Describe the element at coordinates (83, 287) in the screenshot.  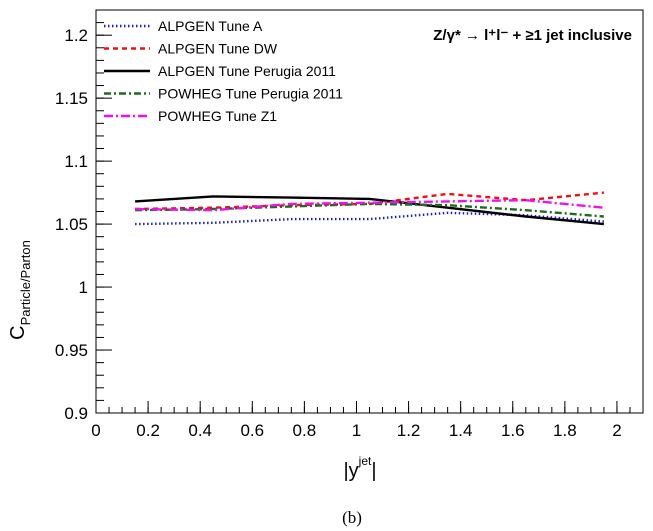
I see `y-tick-label: 1` at that location.